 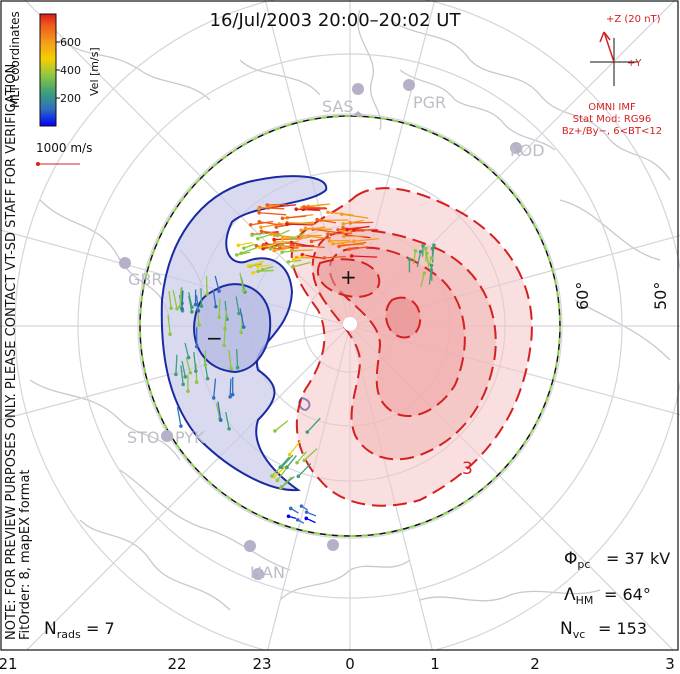 I want to click on negative-cell-marker: −, so click(x=214, y=338).